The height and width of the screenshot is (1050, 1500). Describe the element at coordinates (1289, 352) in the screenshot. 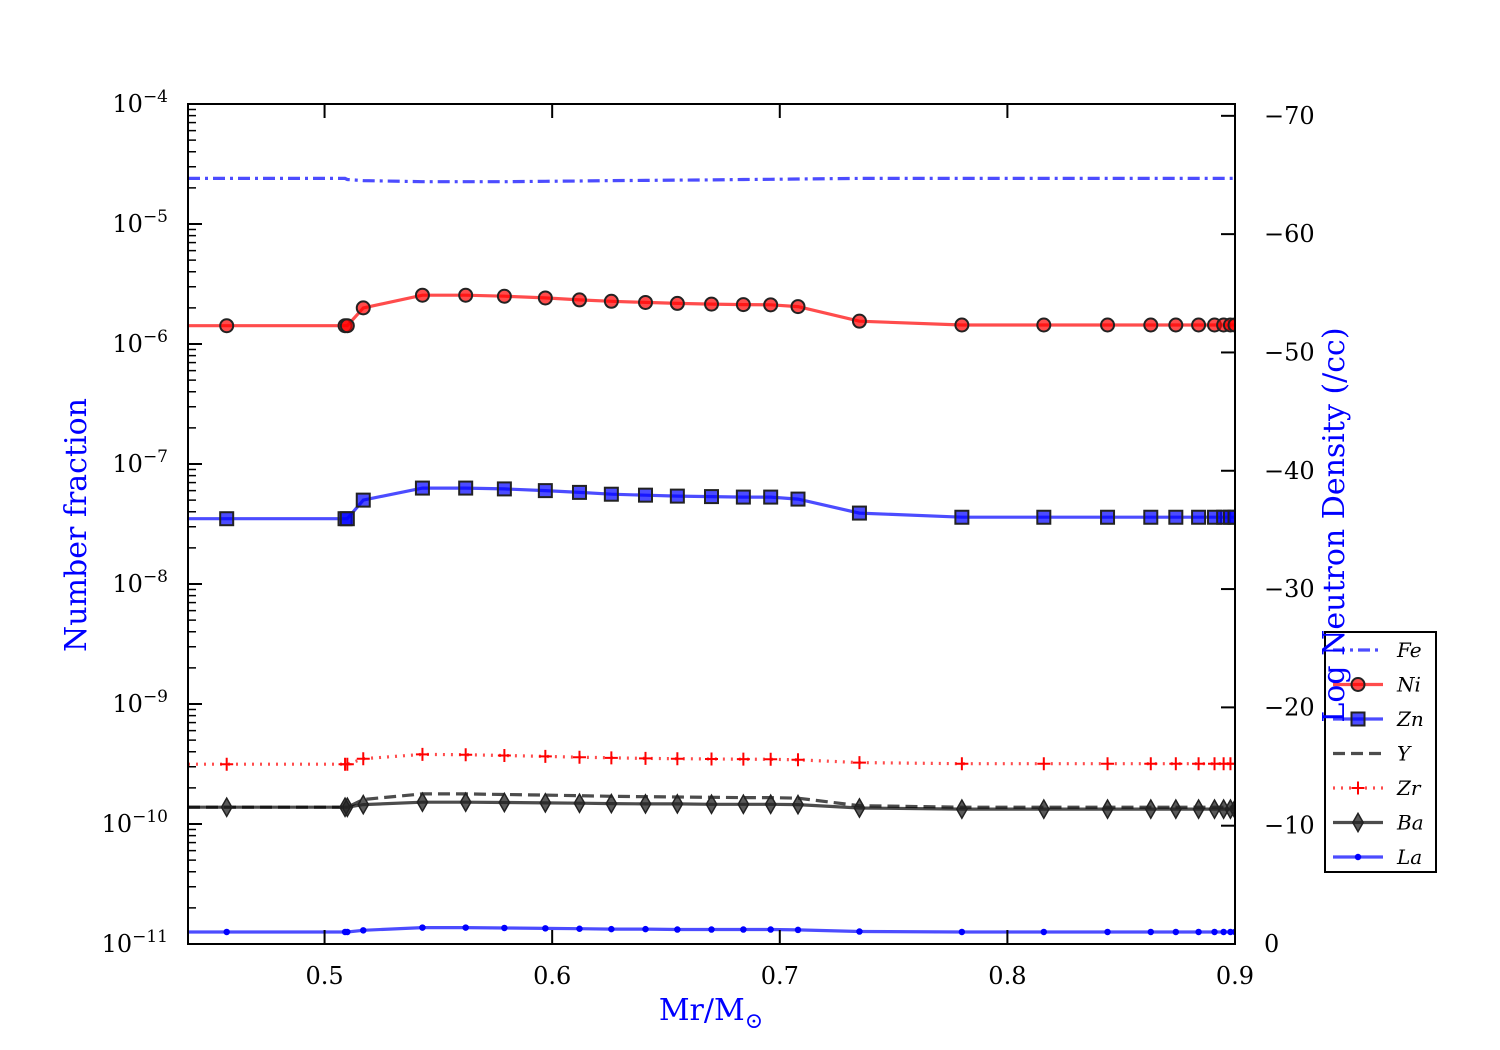

I see `y-right-tick-label: −50` at that location.